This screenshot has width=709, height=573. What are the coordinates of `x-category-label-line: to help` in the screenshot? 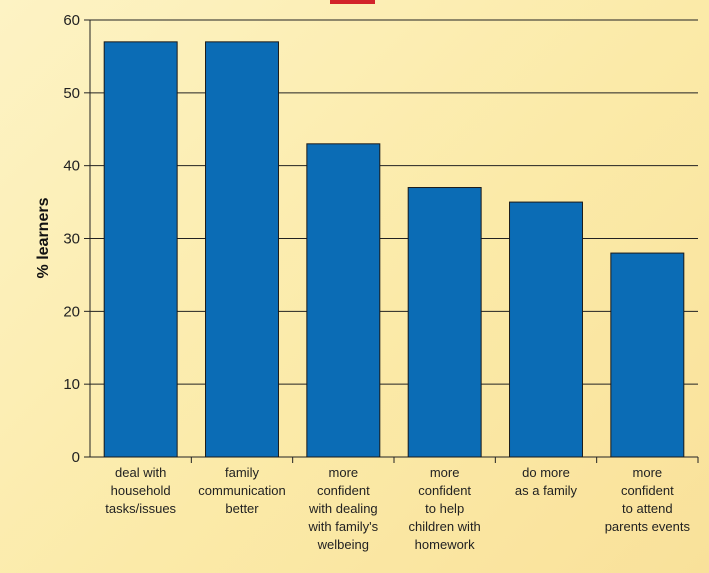 It's located at (444, 508).